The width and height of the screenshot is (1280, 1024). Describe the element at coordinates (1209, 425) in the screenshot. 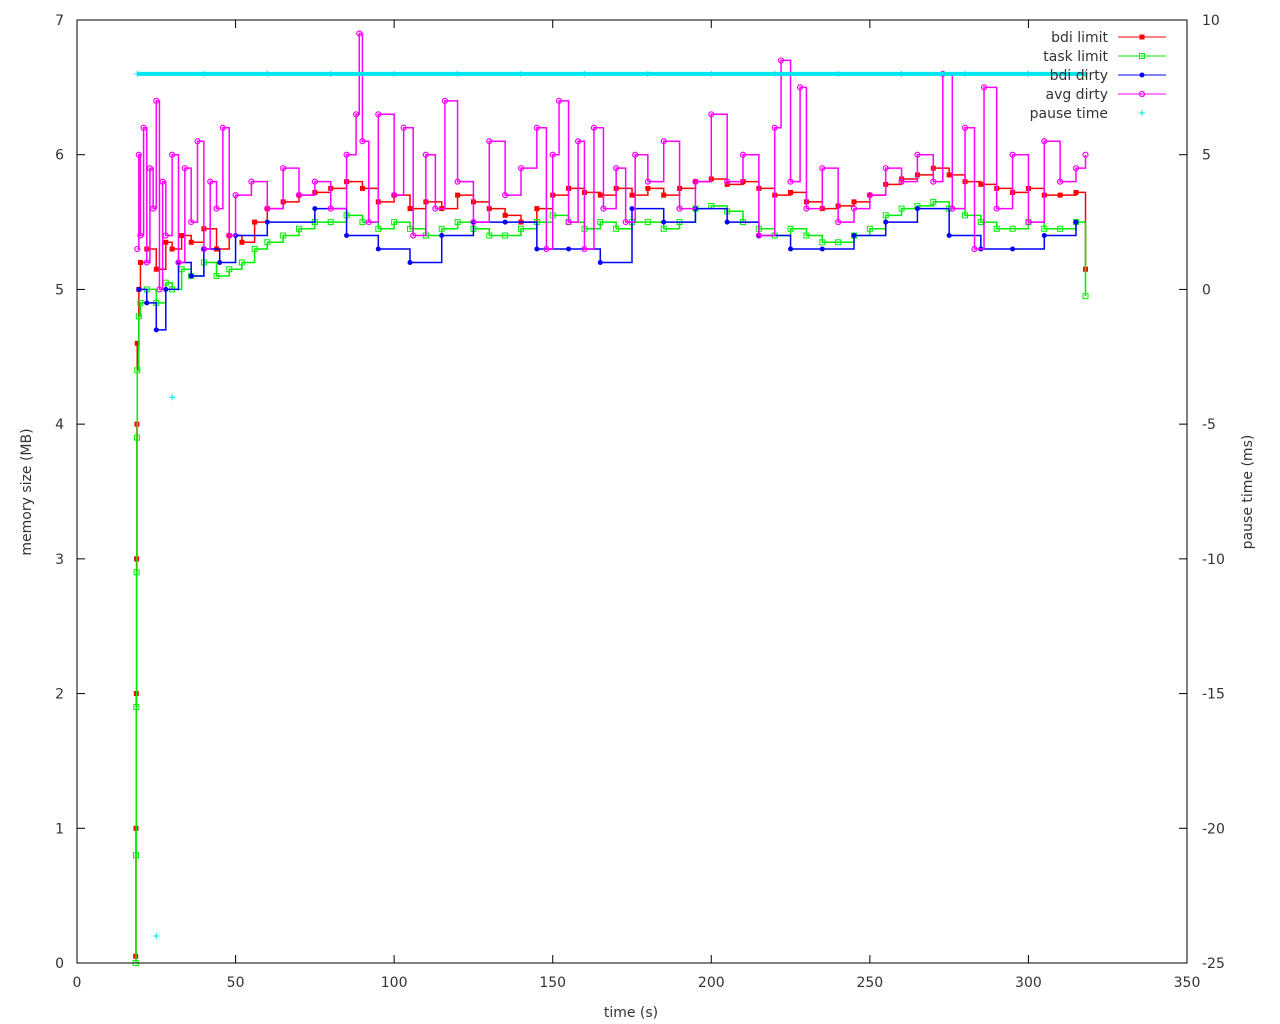

I see `y2-tick-label: -5` at that location.